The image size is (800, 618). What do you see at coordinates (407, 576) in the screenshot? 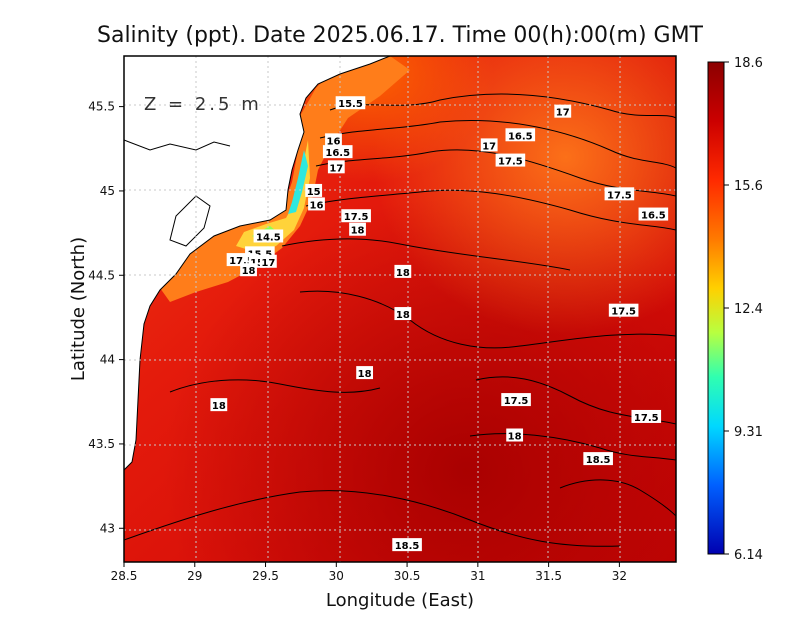
I see `x-tick-label: 30.5` at bounding box center [407, 576].